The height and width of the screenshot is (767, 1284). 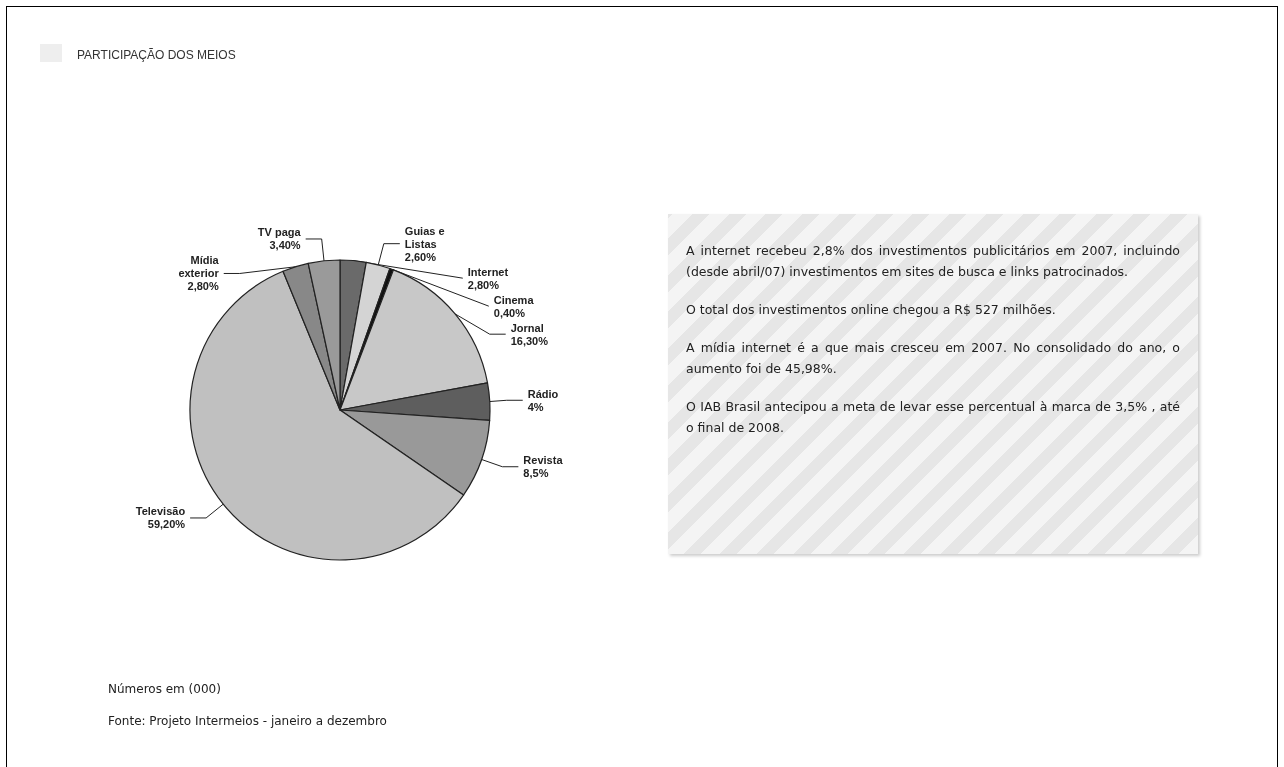 What do you see at coordinates (420, 256) in the screenshot?
I see `data-label: 2,60%` at bounding box center [420, 256].